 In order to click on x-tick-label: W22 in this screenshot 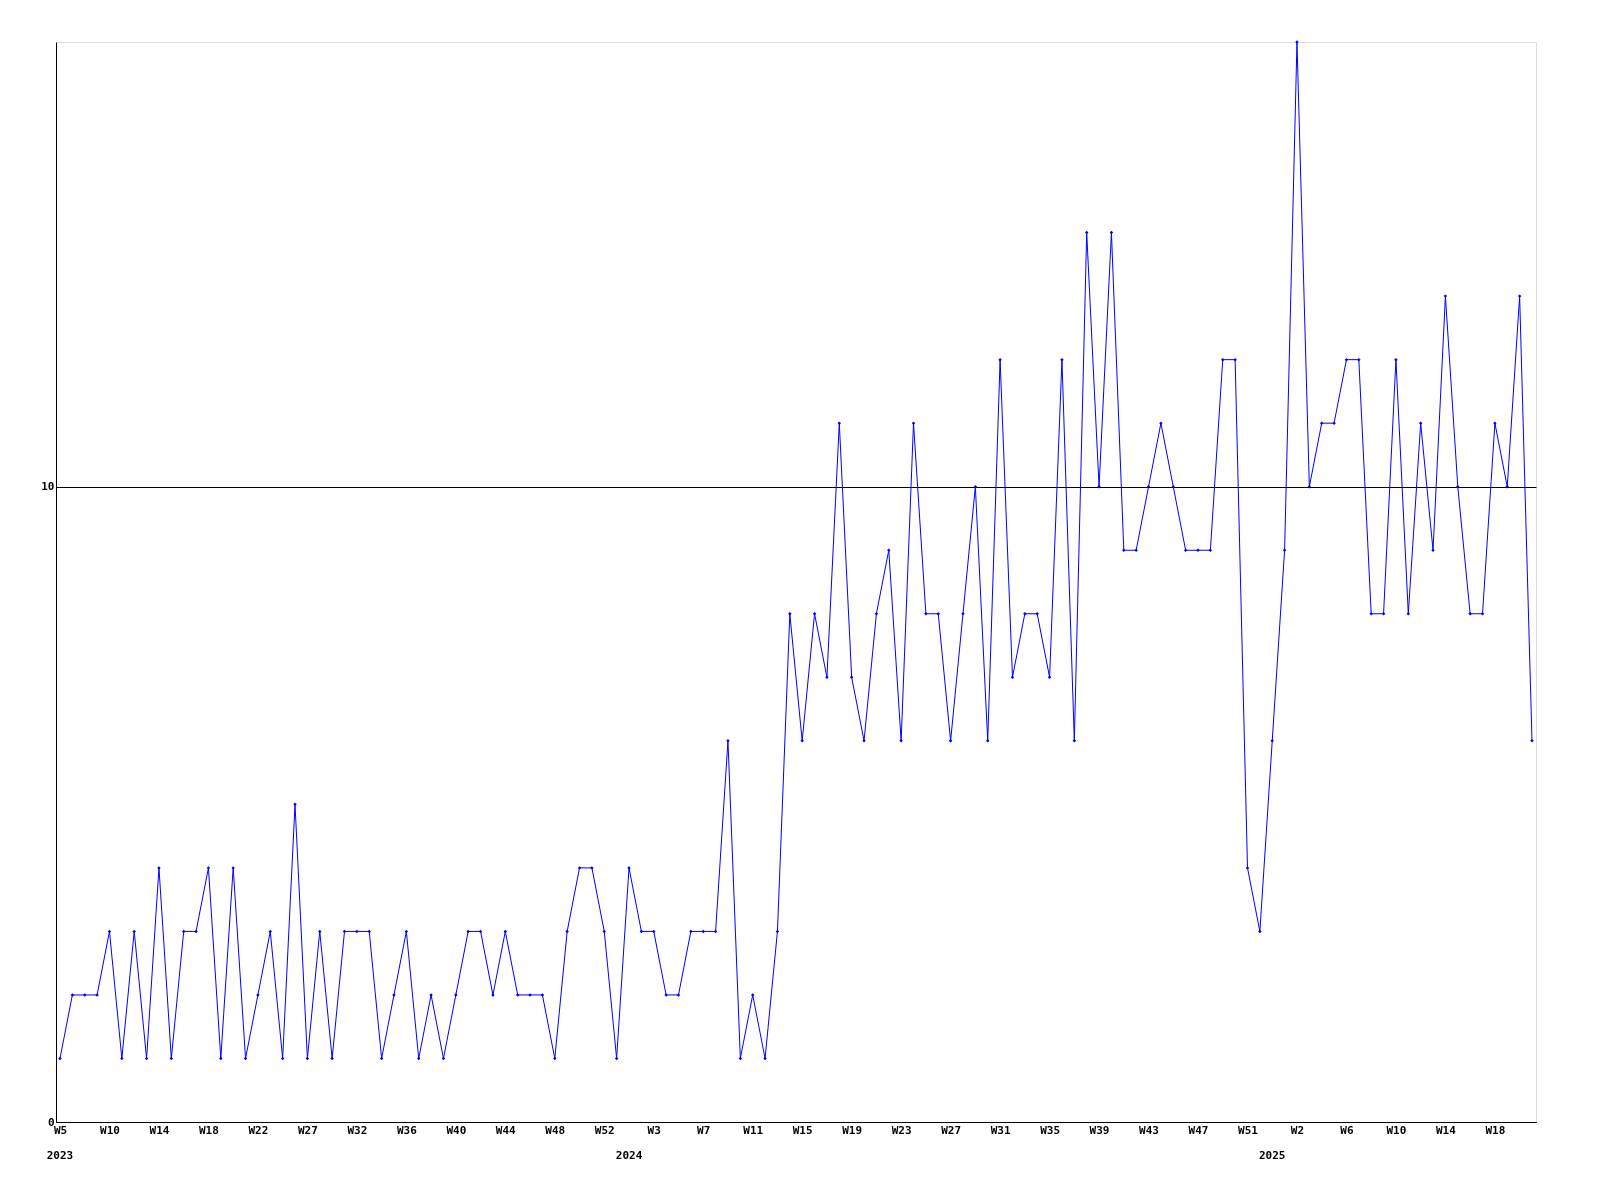, I will do `click(258, 1130)`.